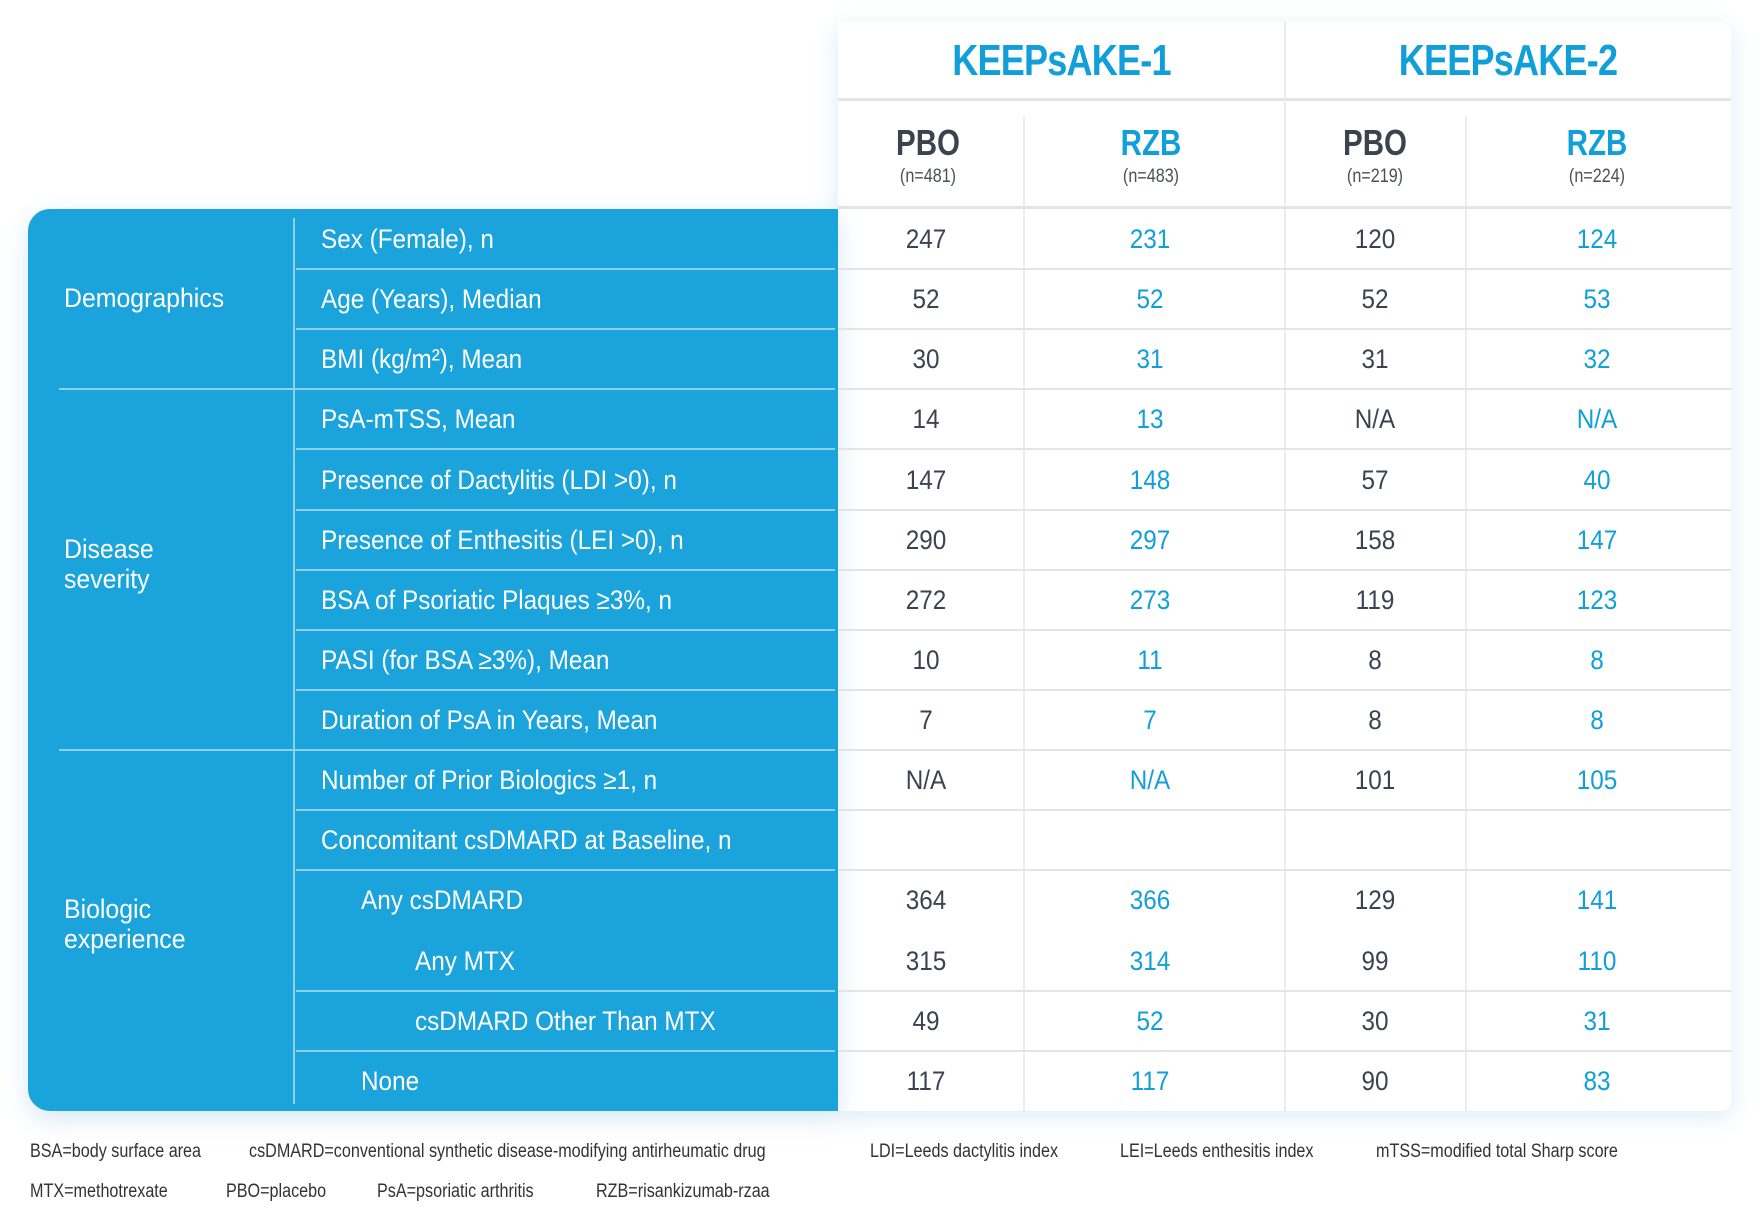 This screenshot has width=1760, height=1208. What do you see at coordinates (1150, 599) in the screenshot?
I see `cell-rzb: 273` at bounding box center [1150, 599].